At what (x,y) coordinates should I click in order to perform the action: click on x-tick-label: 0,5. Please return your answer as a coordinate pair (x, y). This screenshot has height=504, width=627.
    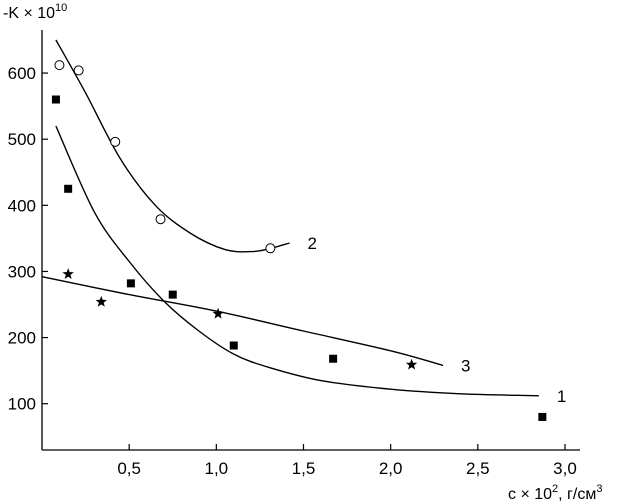
    Looking at the image, I should click on (129, 468).